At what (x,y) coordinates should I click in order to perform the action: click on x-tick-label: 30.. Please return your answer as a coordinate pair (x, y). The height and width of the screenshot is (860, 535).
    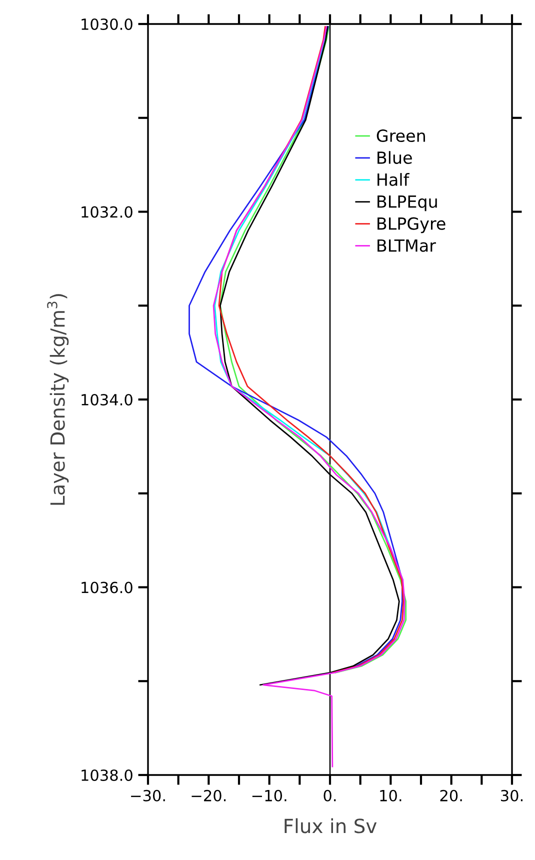
    Looking at the image, I should click on (511, 796).